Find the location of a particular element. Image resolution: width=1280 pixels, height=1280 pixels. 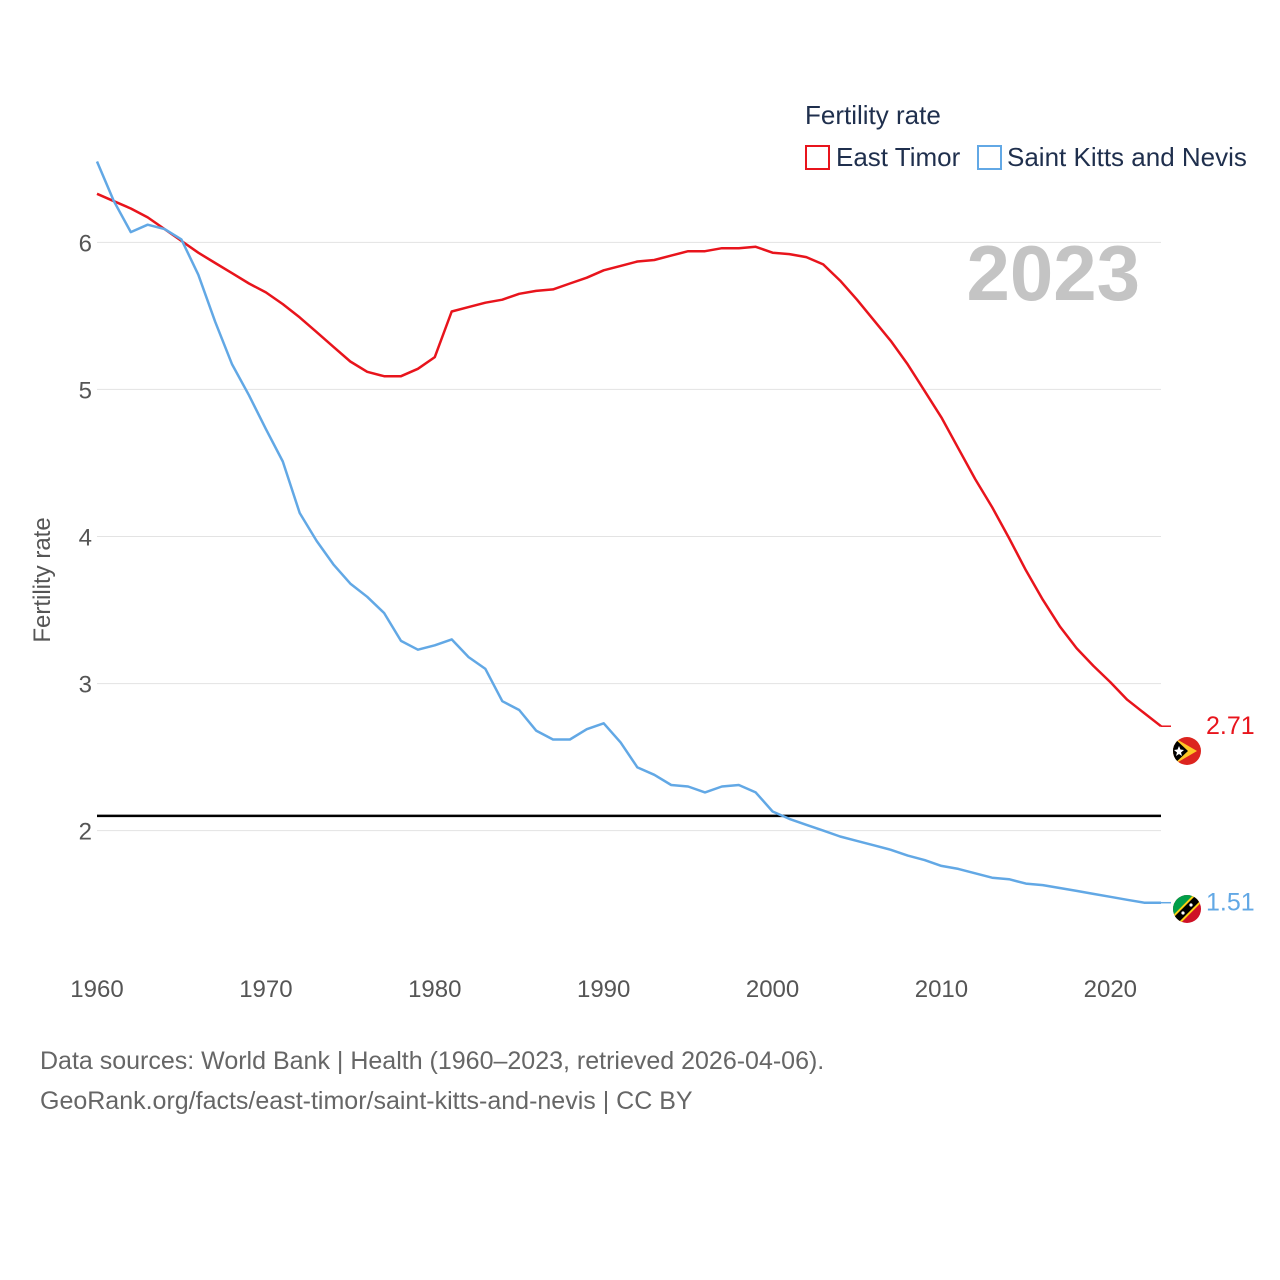

legend-item-saint-kitts-and-nevis: Saint Kitts and Nevis is located at coordinates (1112, 157).